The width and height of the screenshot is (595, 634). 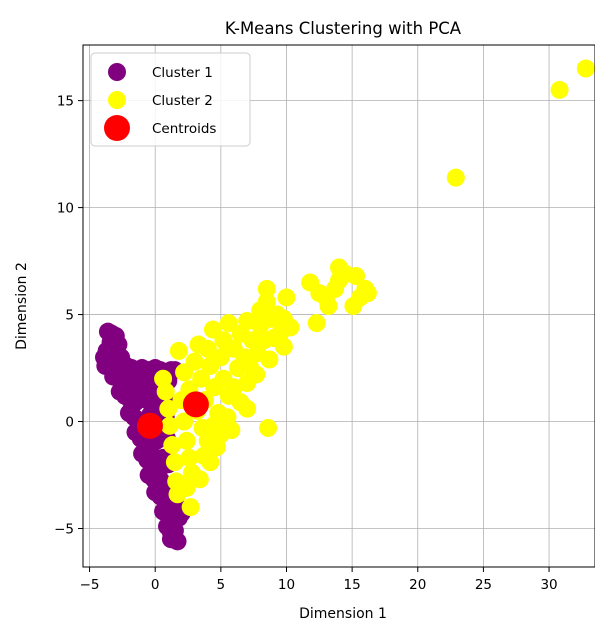 I want to click on chart-title: K-Means Clustering with PCA, so click(x=343, y=28).